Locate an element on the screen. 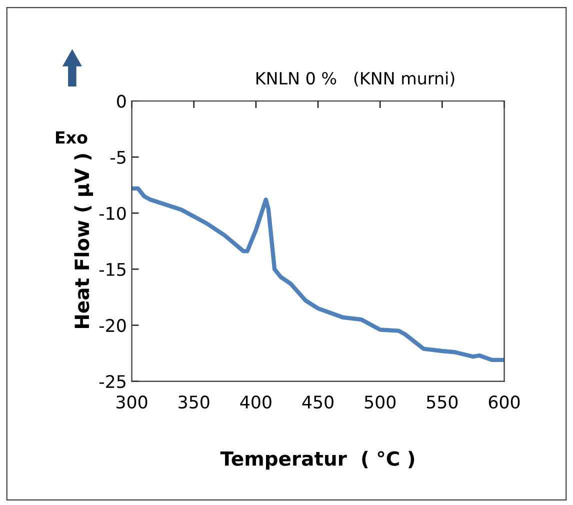  x-axis-title: Temperatur ( °C ) is located at coordinates (317, 460).